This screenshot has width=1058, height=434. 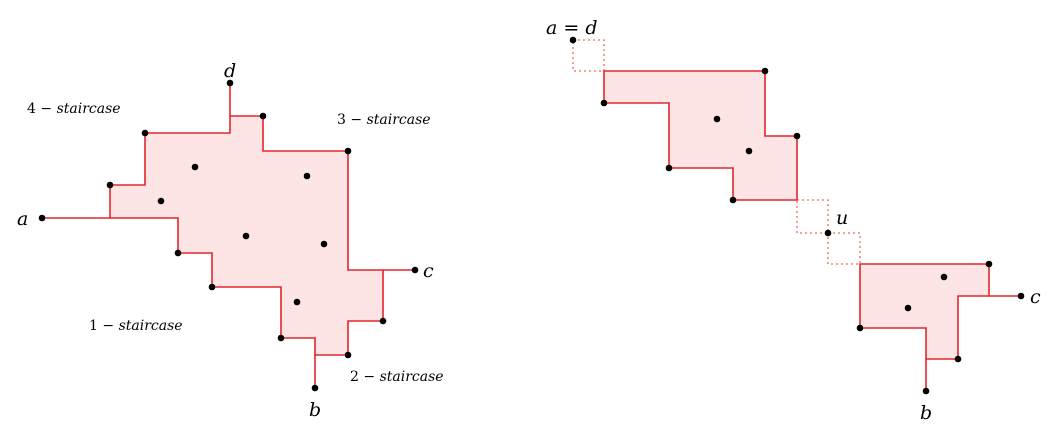 What do you see at coordinates (572, 28) in the screenshot?
I see `label-a-eq-d: a = d` at bounding box center [572, 28].